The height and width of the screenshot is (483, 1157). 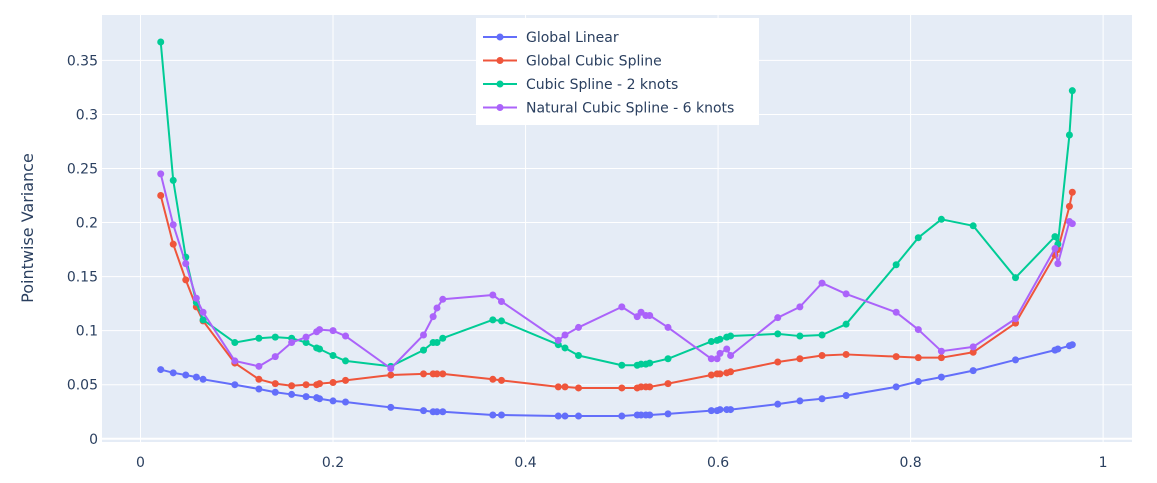 What do you see at coordinates (82, 250) in the screenshot?
I see `y-axis-ticks: 0 0.05 0.1 0.15 0.2 0.25 0.3 0.35` at bounding box center [82, 250].